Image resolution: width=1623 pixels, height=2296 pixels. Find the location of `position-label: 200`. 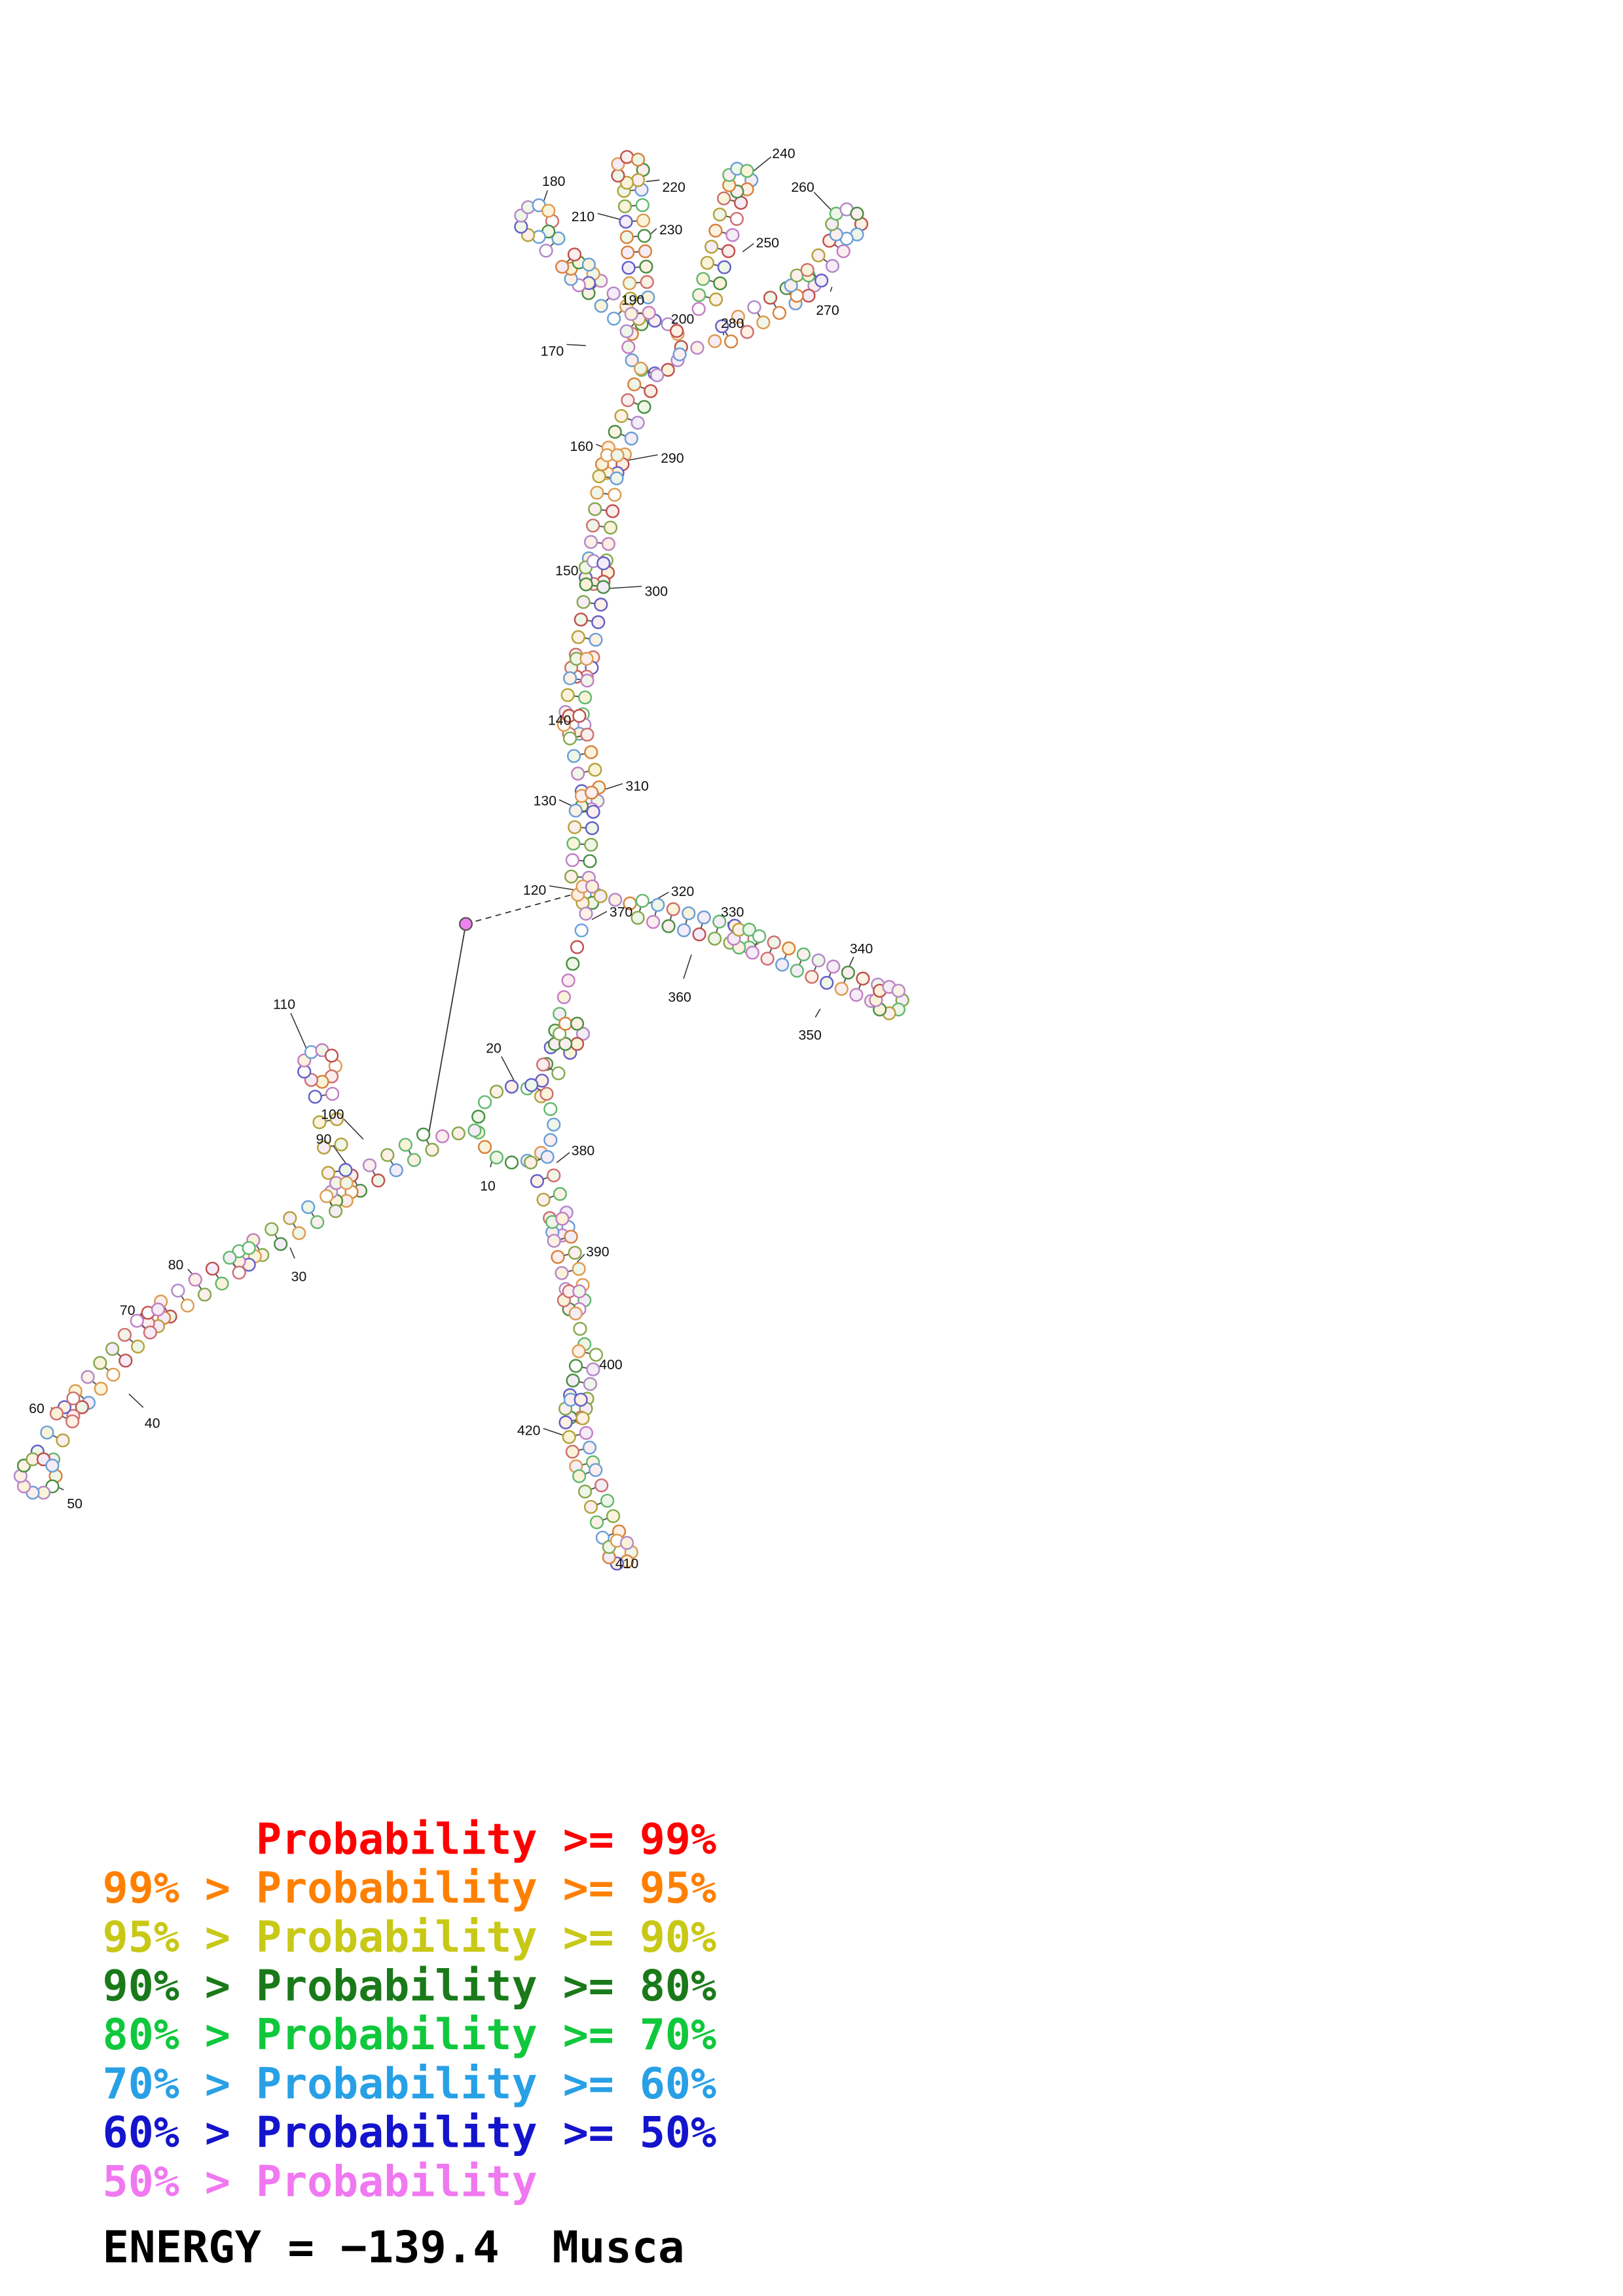

position-label: 200 is located at coordinates (682, 319).